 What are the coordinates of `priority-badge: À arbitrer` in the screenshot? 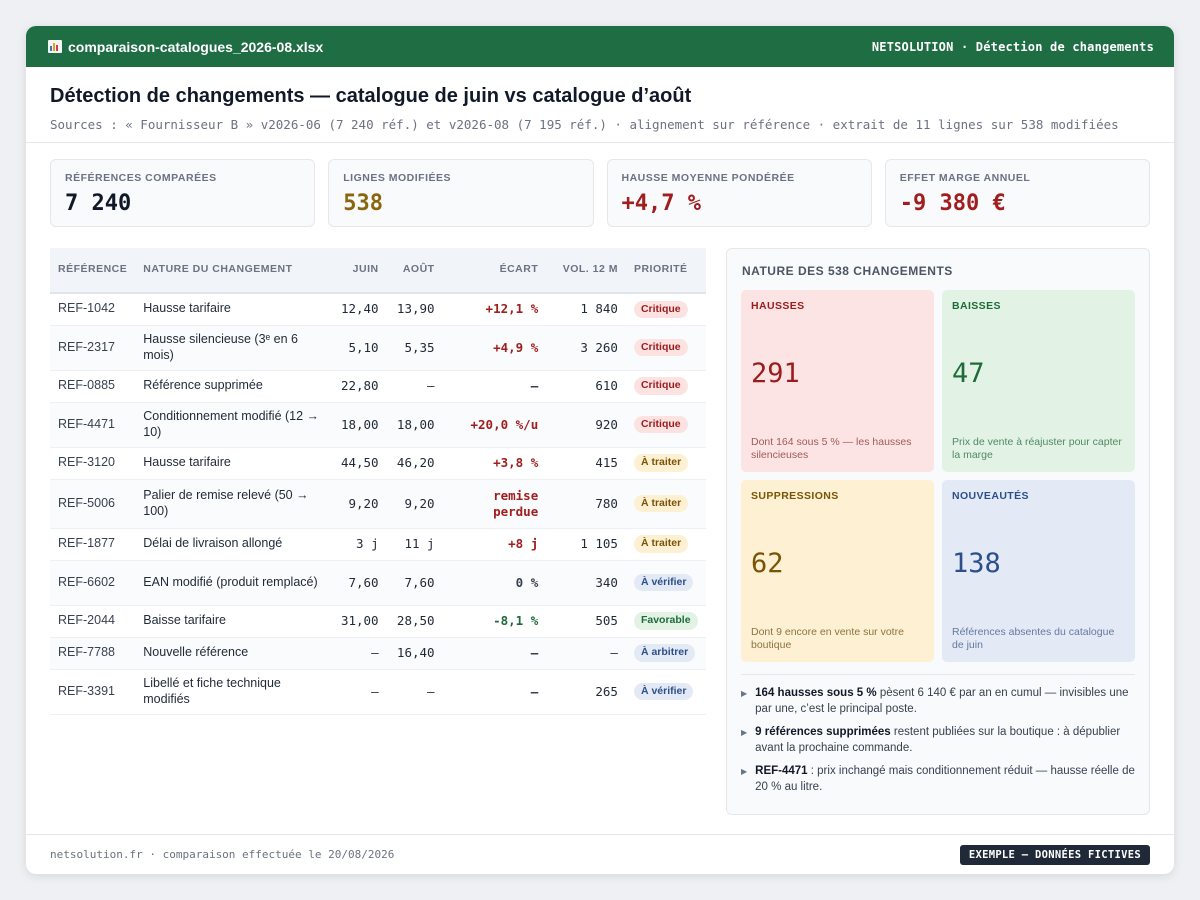 It's located at (664, 653).